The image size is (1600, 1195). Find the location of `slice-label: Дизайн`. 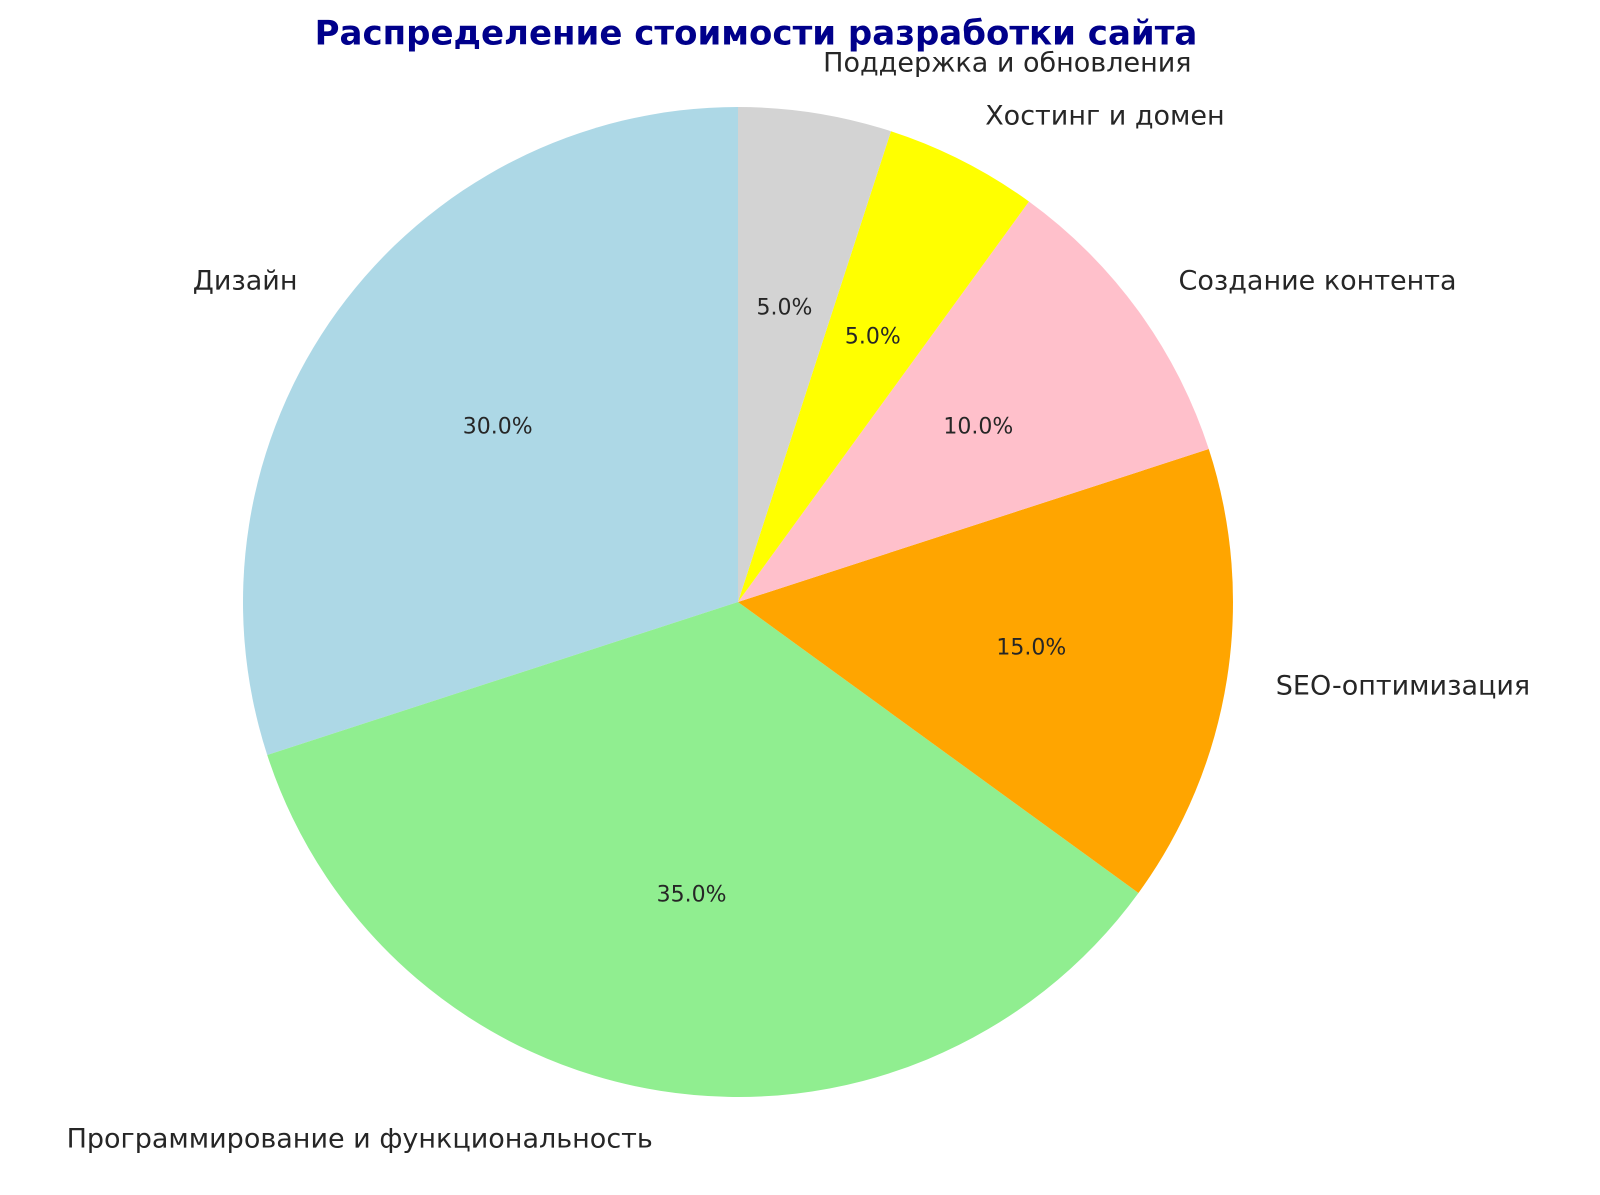

slice-label: Дизайн is located at coordinates (245, 280).